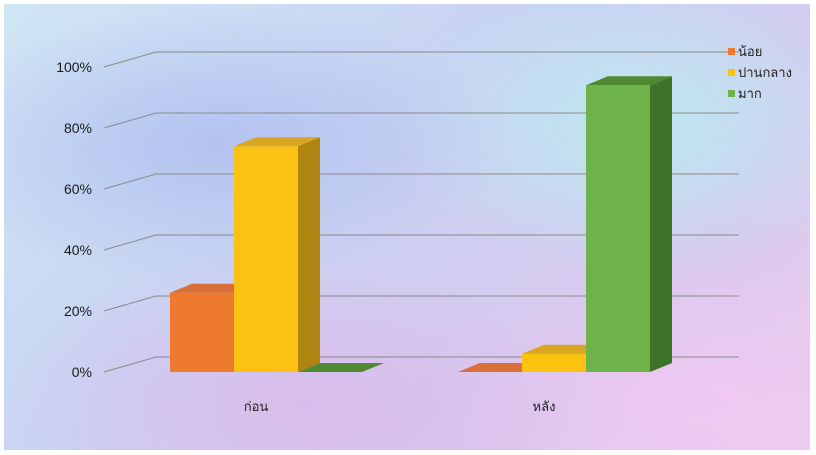 This screenshot has width=816, height=455. Describe the element at coordinates (78, 250) in the screenshot. I see `y-tick-label: 40%` at that location.